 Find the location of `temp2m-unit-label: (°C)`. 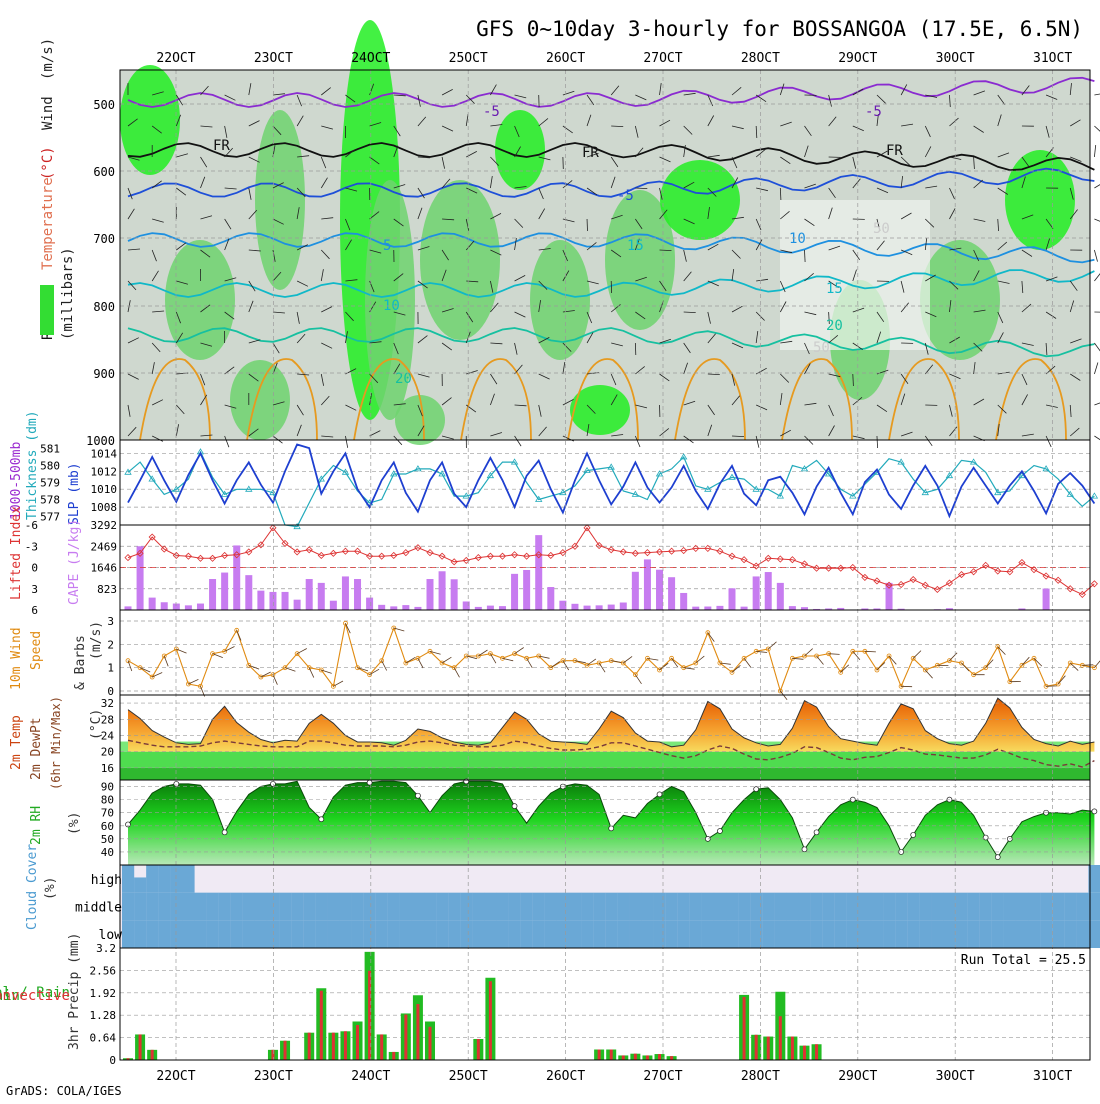

temp2m-unit-label: (°C) is located at coordinates (96, 724).